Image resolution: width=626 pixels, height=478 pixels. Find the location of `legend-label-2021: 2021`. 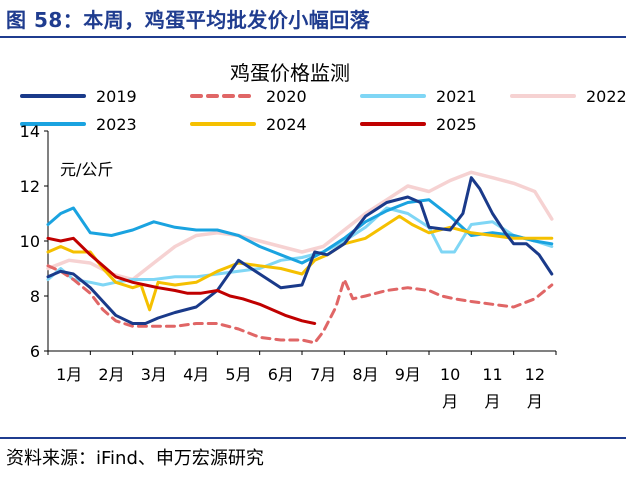

legend-label-2021: 2021 is located at coordinates (456, 96).